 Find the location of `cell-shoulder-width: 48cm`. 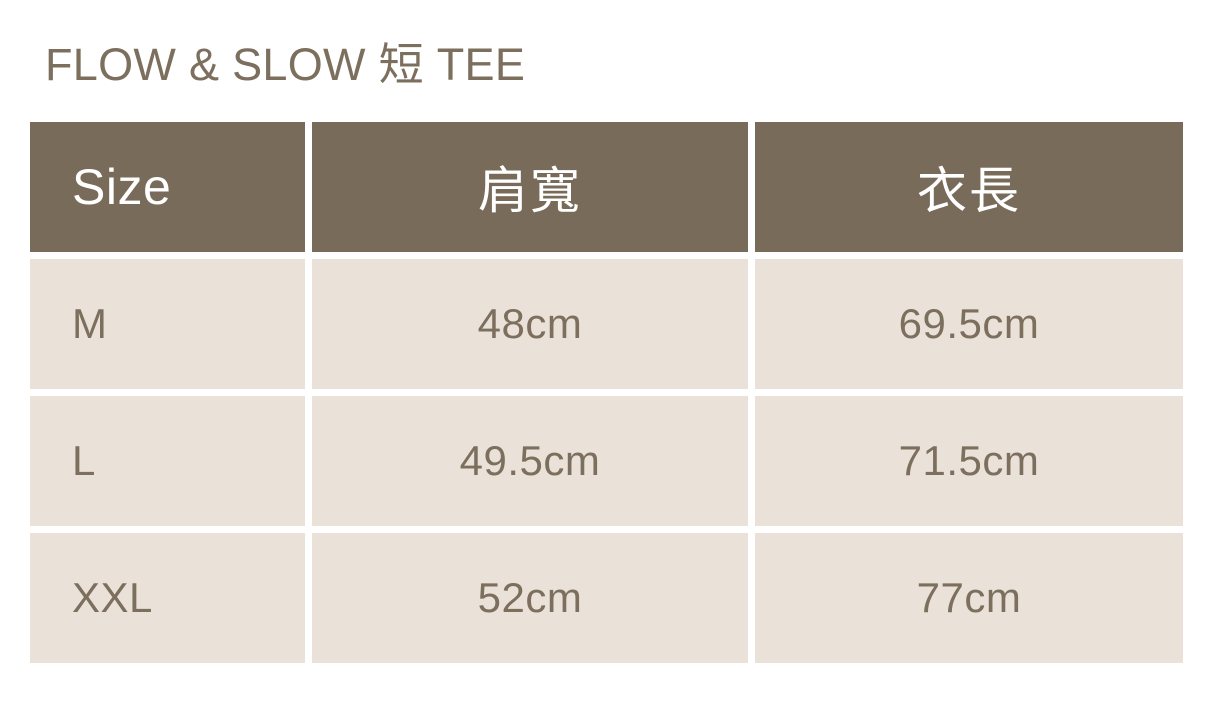

cell-shoulder-width: 48cm is located at coordinates (530, 324).